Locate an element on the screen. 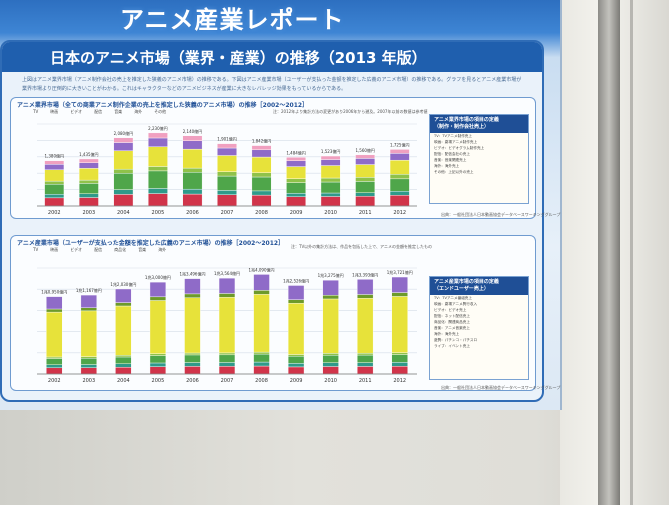 This screenshot has height=505, width=669. definition-item: 商品化：関連商品売上 is located at coordinates (452, 322).